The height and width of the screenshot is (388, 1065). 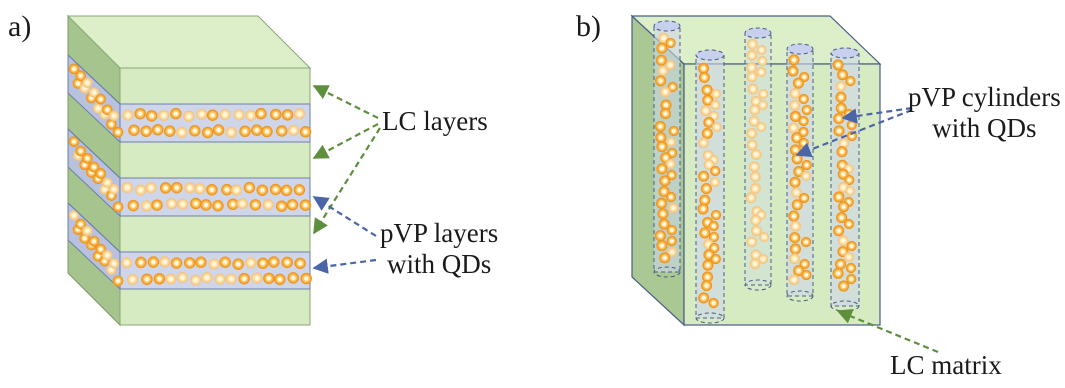 What do you see at coordinates (667, 272) in the screenshot?
I see `cylinder-bottom` at bounding box center [667, 272].